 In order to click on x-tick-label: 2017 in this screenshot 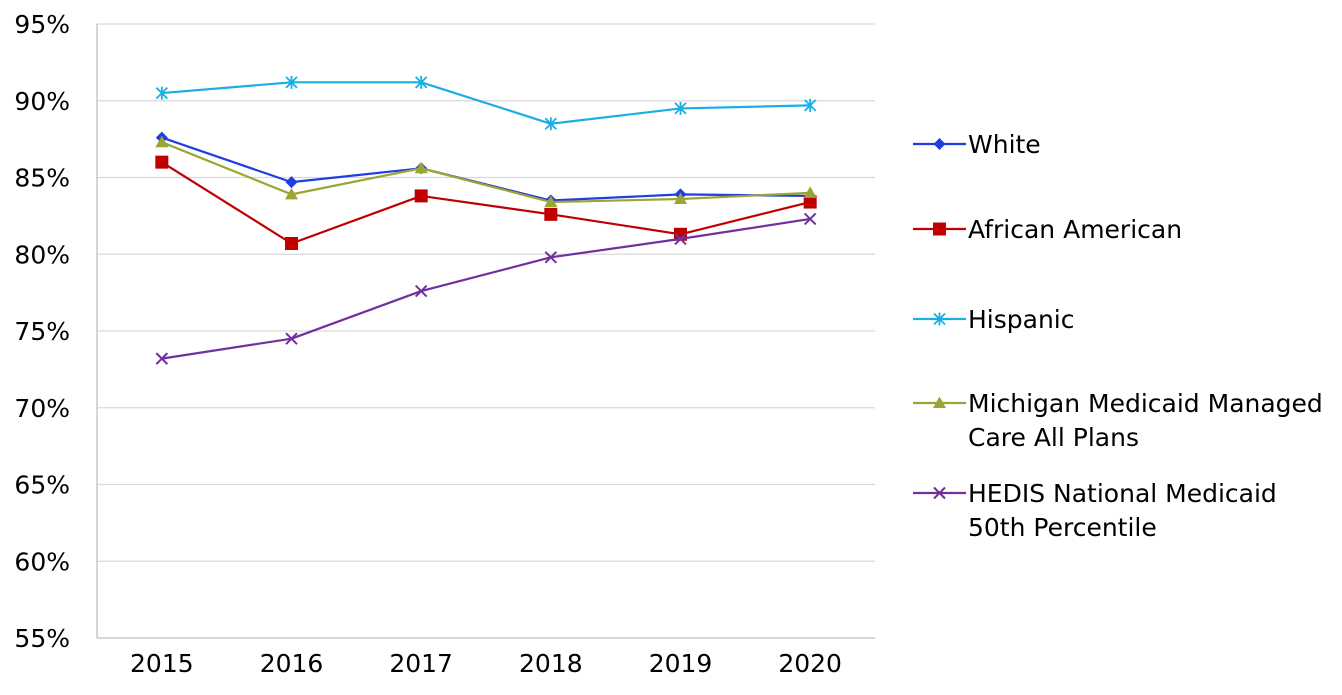, I will do `click(421, 663)`.